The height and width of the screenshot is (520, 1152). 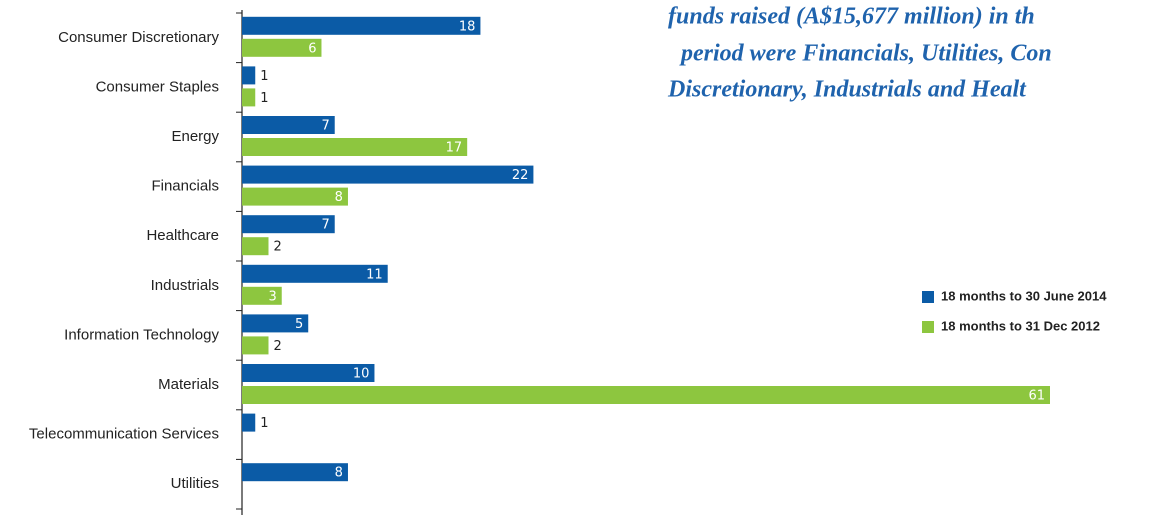 What do you see at coordinates (312, 48) in the screenshot?
I see `value-label: 6` at bounding box center [312, 48].